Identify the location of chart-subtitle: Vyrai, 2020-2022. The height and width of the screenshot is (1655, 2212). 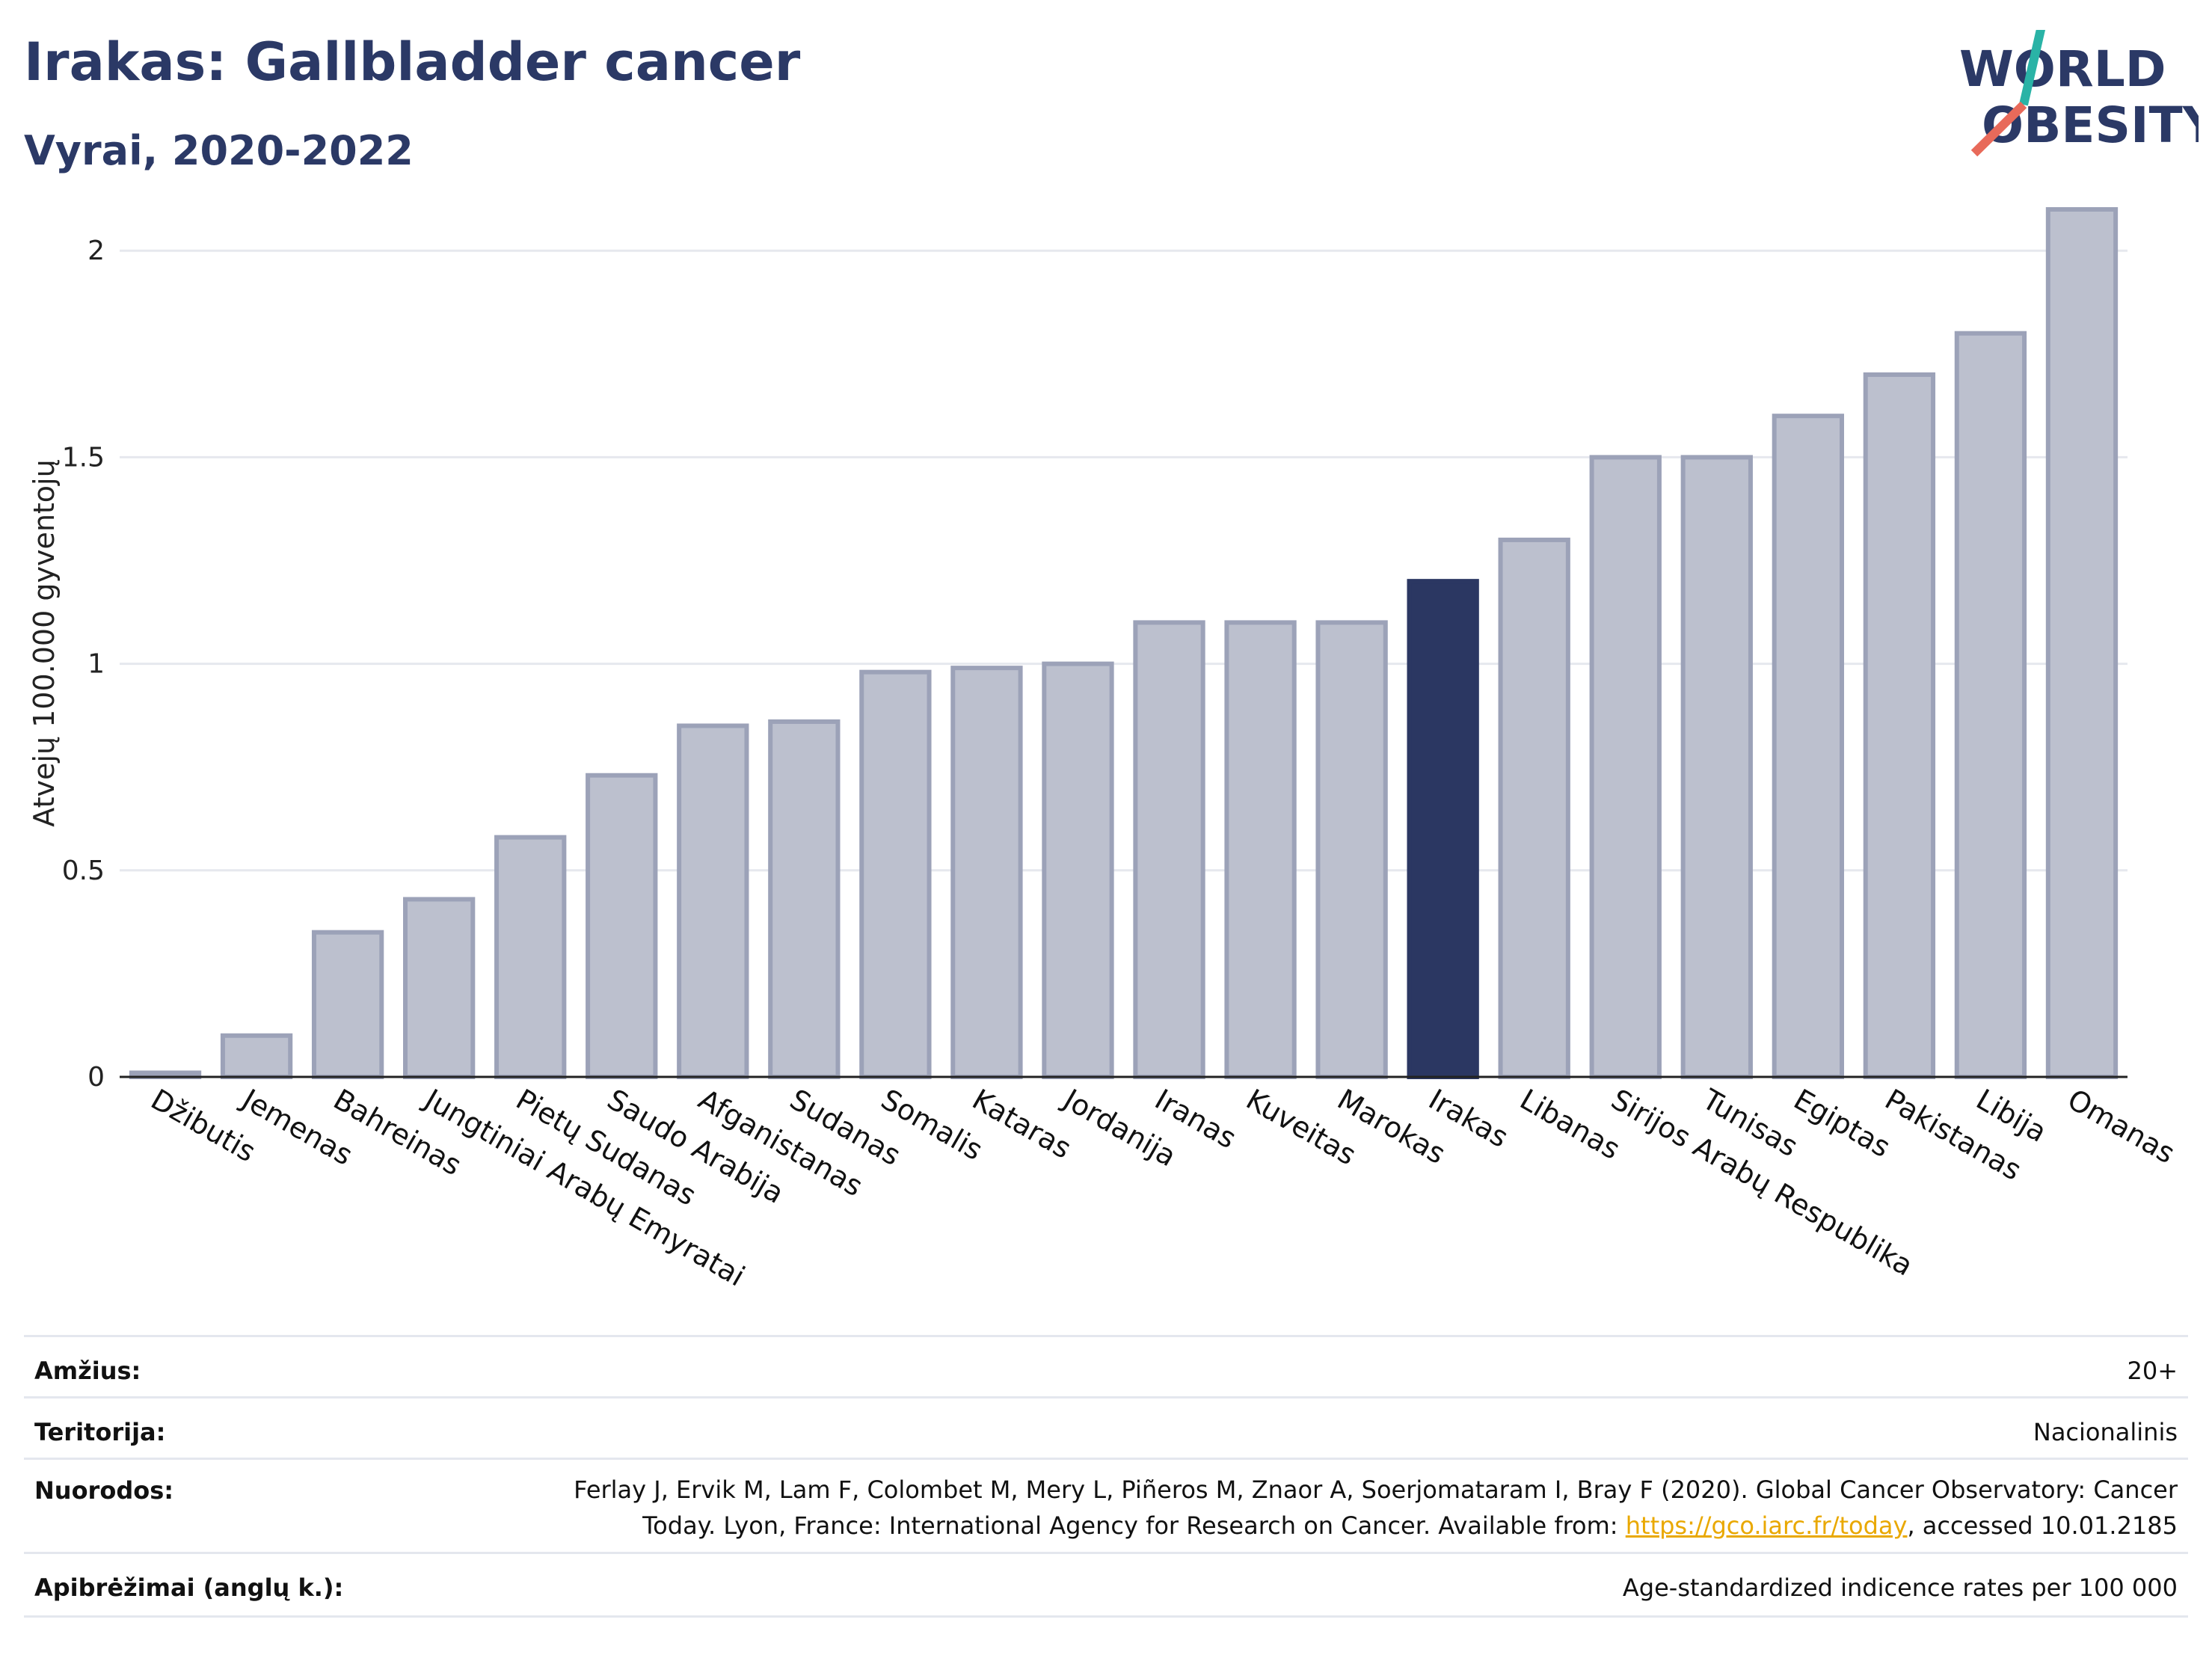
(219, 150).